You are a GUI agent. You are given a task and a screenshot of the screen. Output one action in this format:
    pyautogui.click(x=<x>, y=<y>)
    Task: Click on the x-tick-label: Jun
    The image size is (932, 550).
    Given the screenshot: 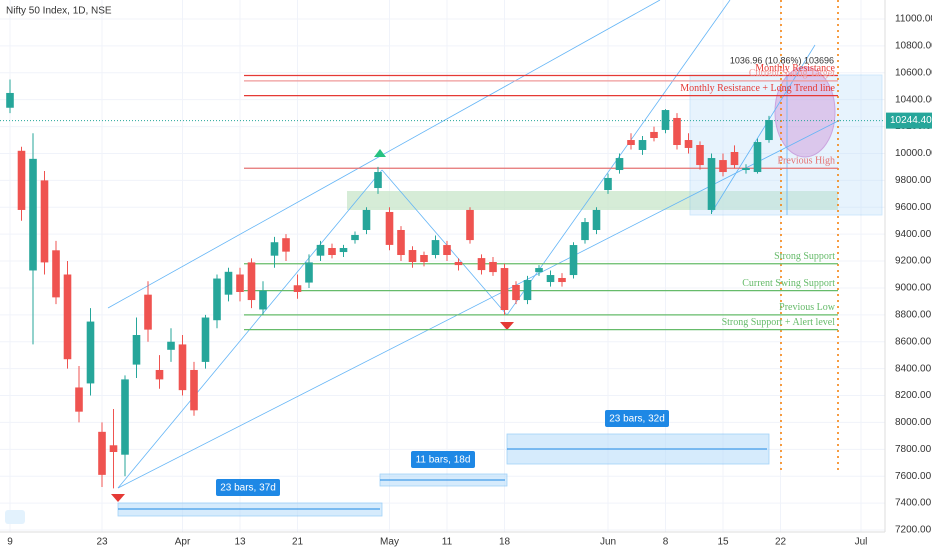 What is the action you would take?
    pyautogui.click(x=608, y=542)
    